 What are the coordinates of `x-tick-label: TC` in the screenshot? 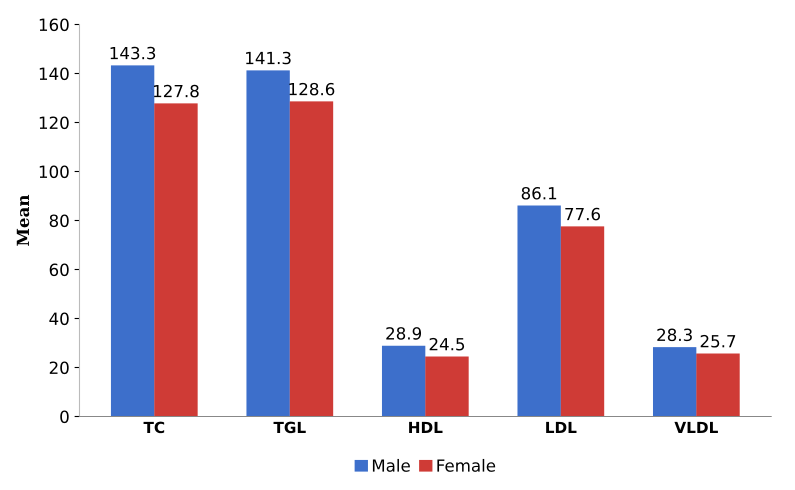 It's located at (154, 428).